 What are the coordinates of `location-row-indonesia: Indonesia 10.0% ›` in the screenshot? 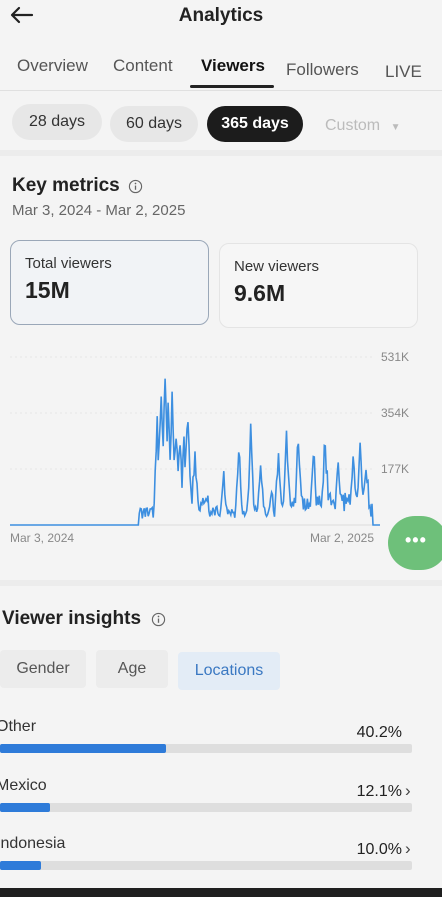 It's located at (221, 857).